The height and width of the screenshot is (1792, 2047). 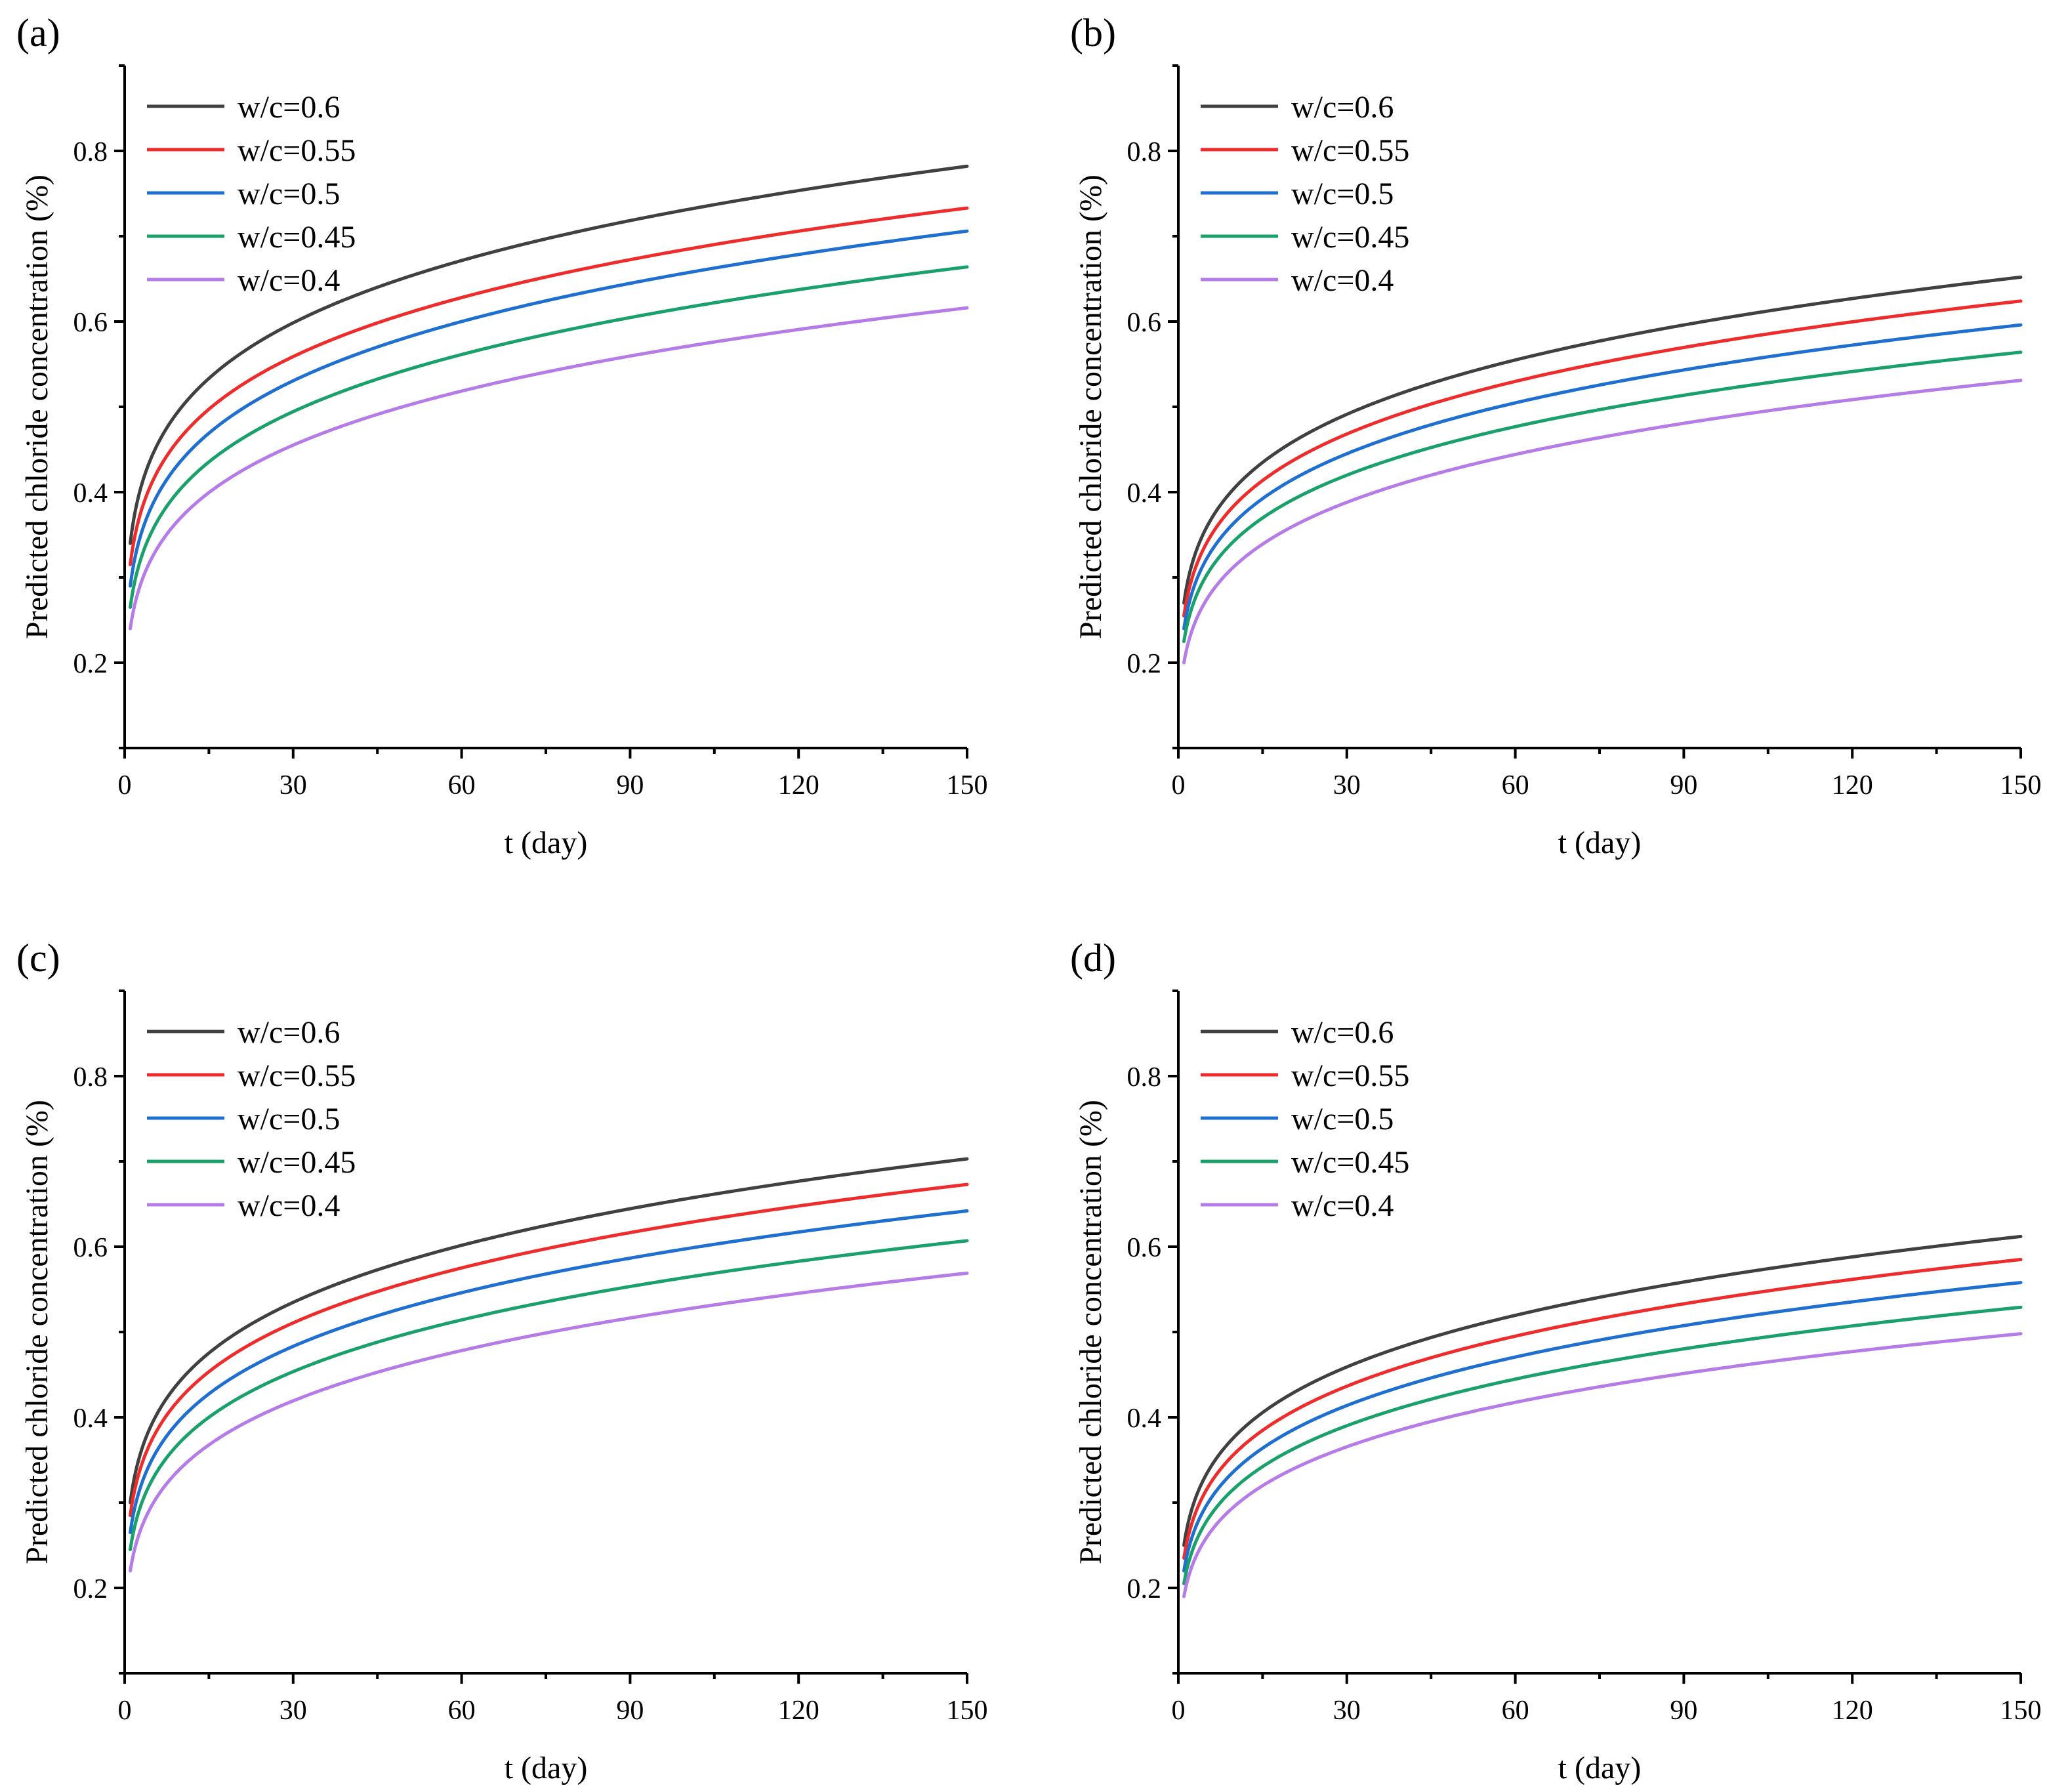 I want to click on panel-label: (d), so click(x=1093, y=958).